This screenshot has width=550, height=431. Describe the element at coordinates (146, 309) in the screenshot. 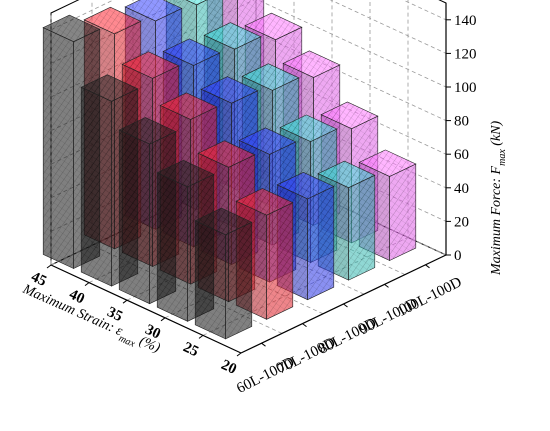

I see `strain-axis-line` at that location.